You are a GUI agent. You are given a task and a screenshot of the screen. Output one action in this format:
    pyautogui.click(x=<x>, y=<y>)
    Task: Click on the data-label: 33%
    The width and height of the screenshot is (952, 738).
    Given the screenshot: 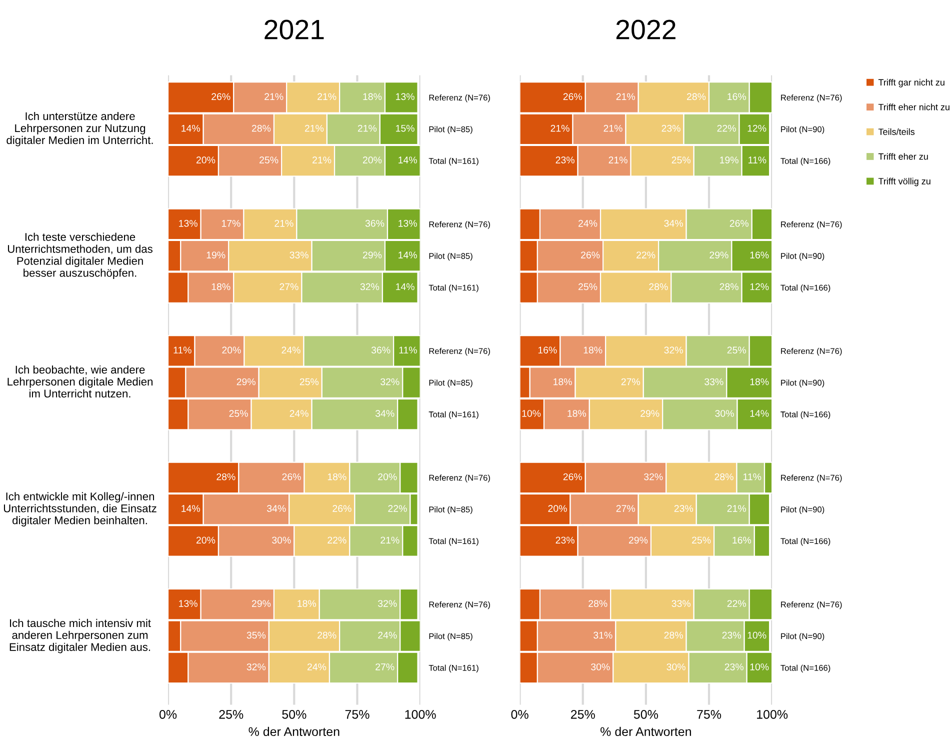 What is the action you would take?
    pyautogui.click(x=299, y=255)
    